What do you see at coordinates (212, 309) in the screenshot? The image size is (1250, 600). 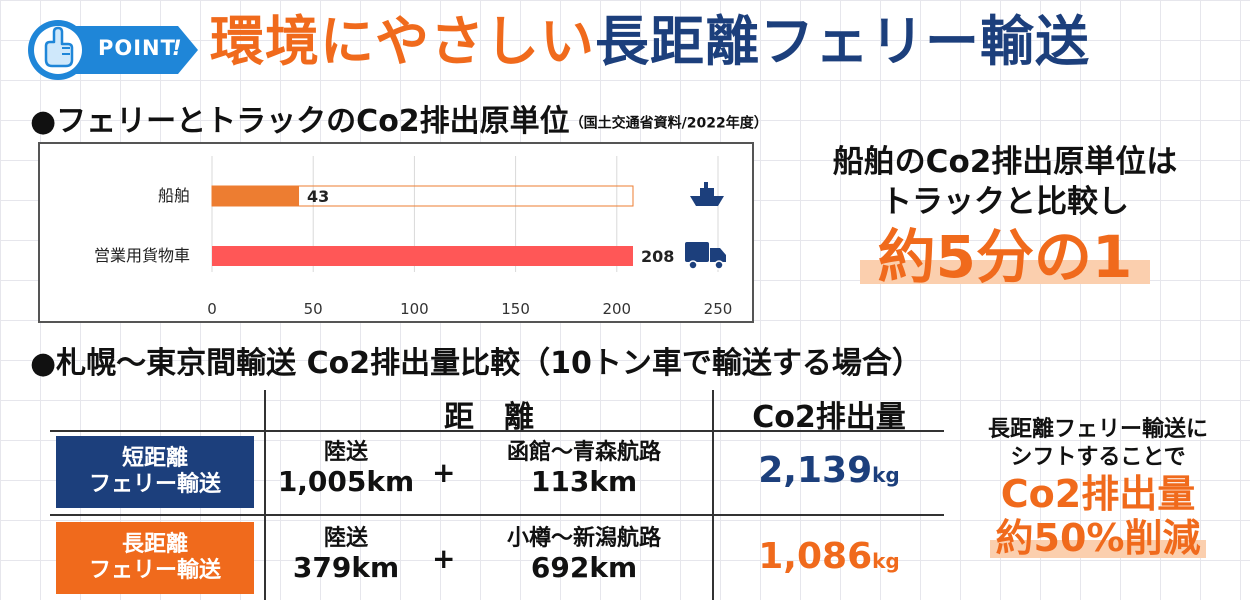 I see `x-tick-label: 0` at bounding box center [212, 309].